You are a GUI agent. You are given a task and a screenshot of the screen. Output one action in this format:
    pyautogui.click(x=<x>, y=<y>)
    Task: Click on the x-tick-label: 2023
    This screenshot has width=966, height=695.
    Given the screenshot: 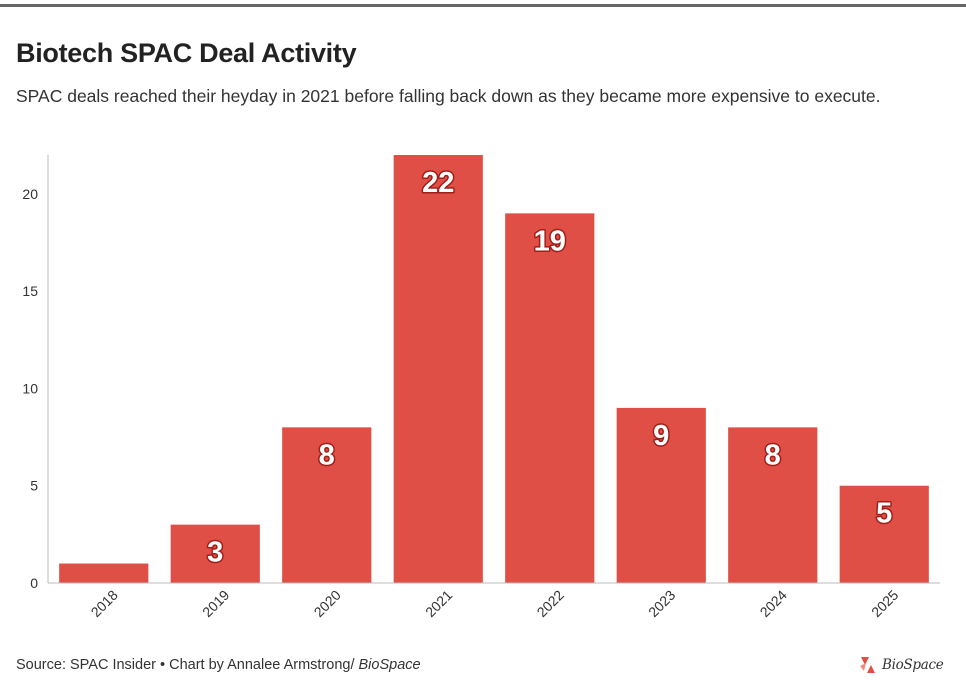 What is the action you would take?
    pyautogui.click(x=661, y=603)
    